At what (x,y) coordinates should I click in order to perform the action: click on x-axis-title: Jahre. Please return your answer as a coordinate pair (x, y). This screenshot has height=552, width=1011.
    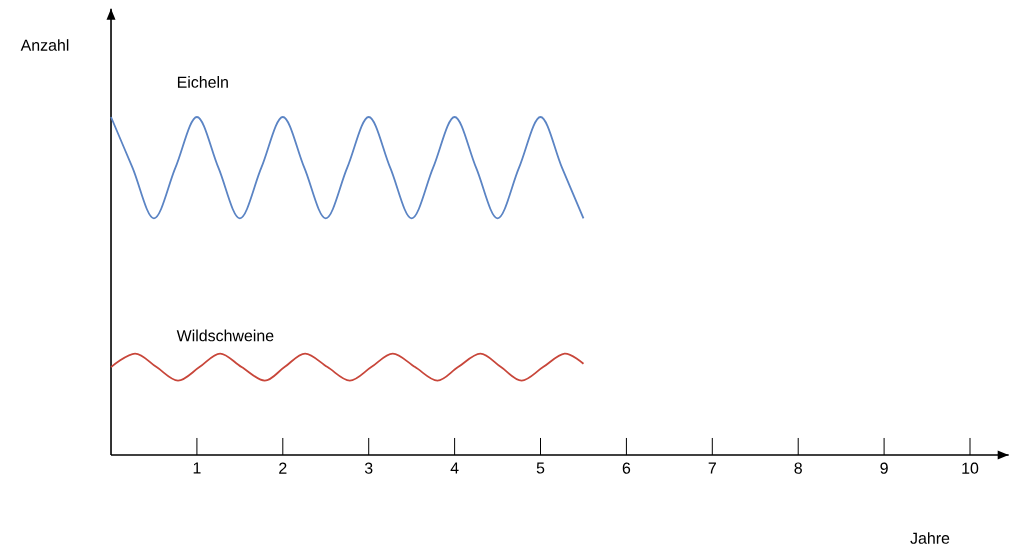
    Looking at the image, I should click on (930, 538).